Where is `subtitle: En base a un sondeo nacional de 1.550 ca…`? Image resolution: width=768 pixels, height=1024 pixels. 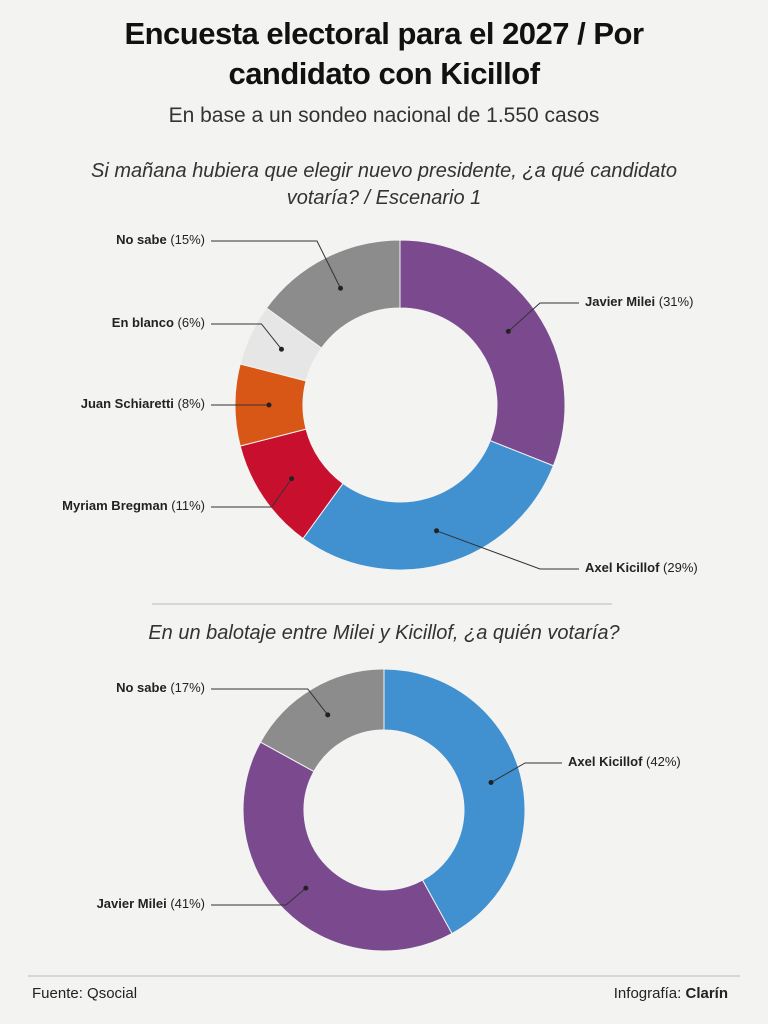 subtitle: En base a un sondeo nacional de 1.550 ca… is located at coordinates (384, 115).